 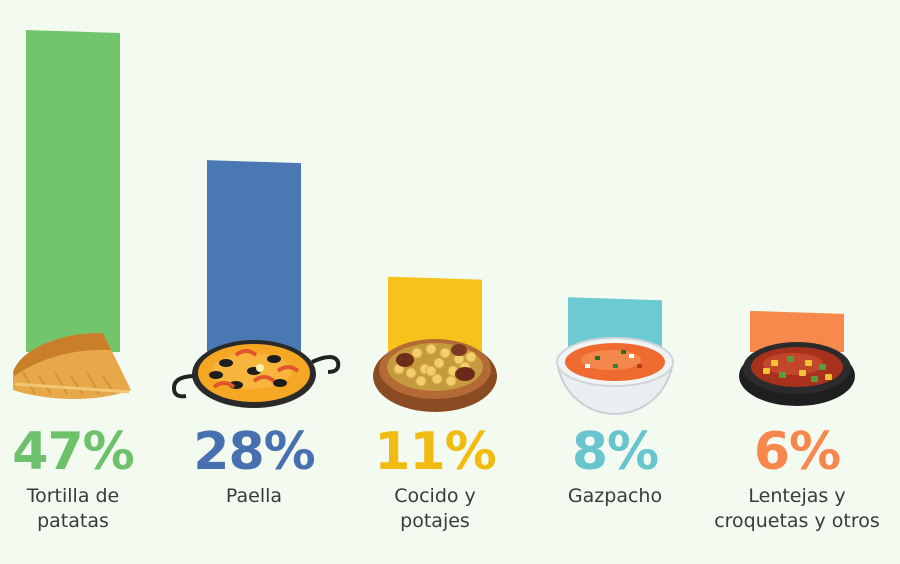 What do you see at coordinates (615, 376) in the screenshot?
I see `gazpacho-icon` at bounding box center [615, 376].